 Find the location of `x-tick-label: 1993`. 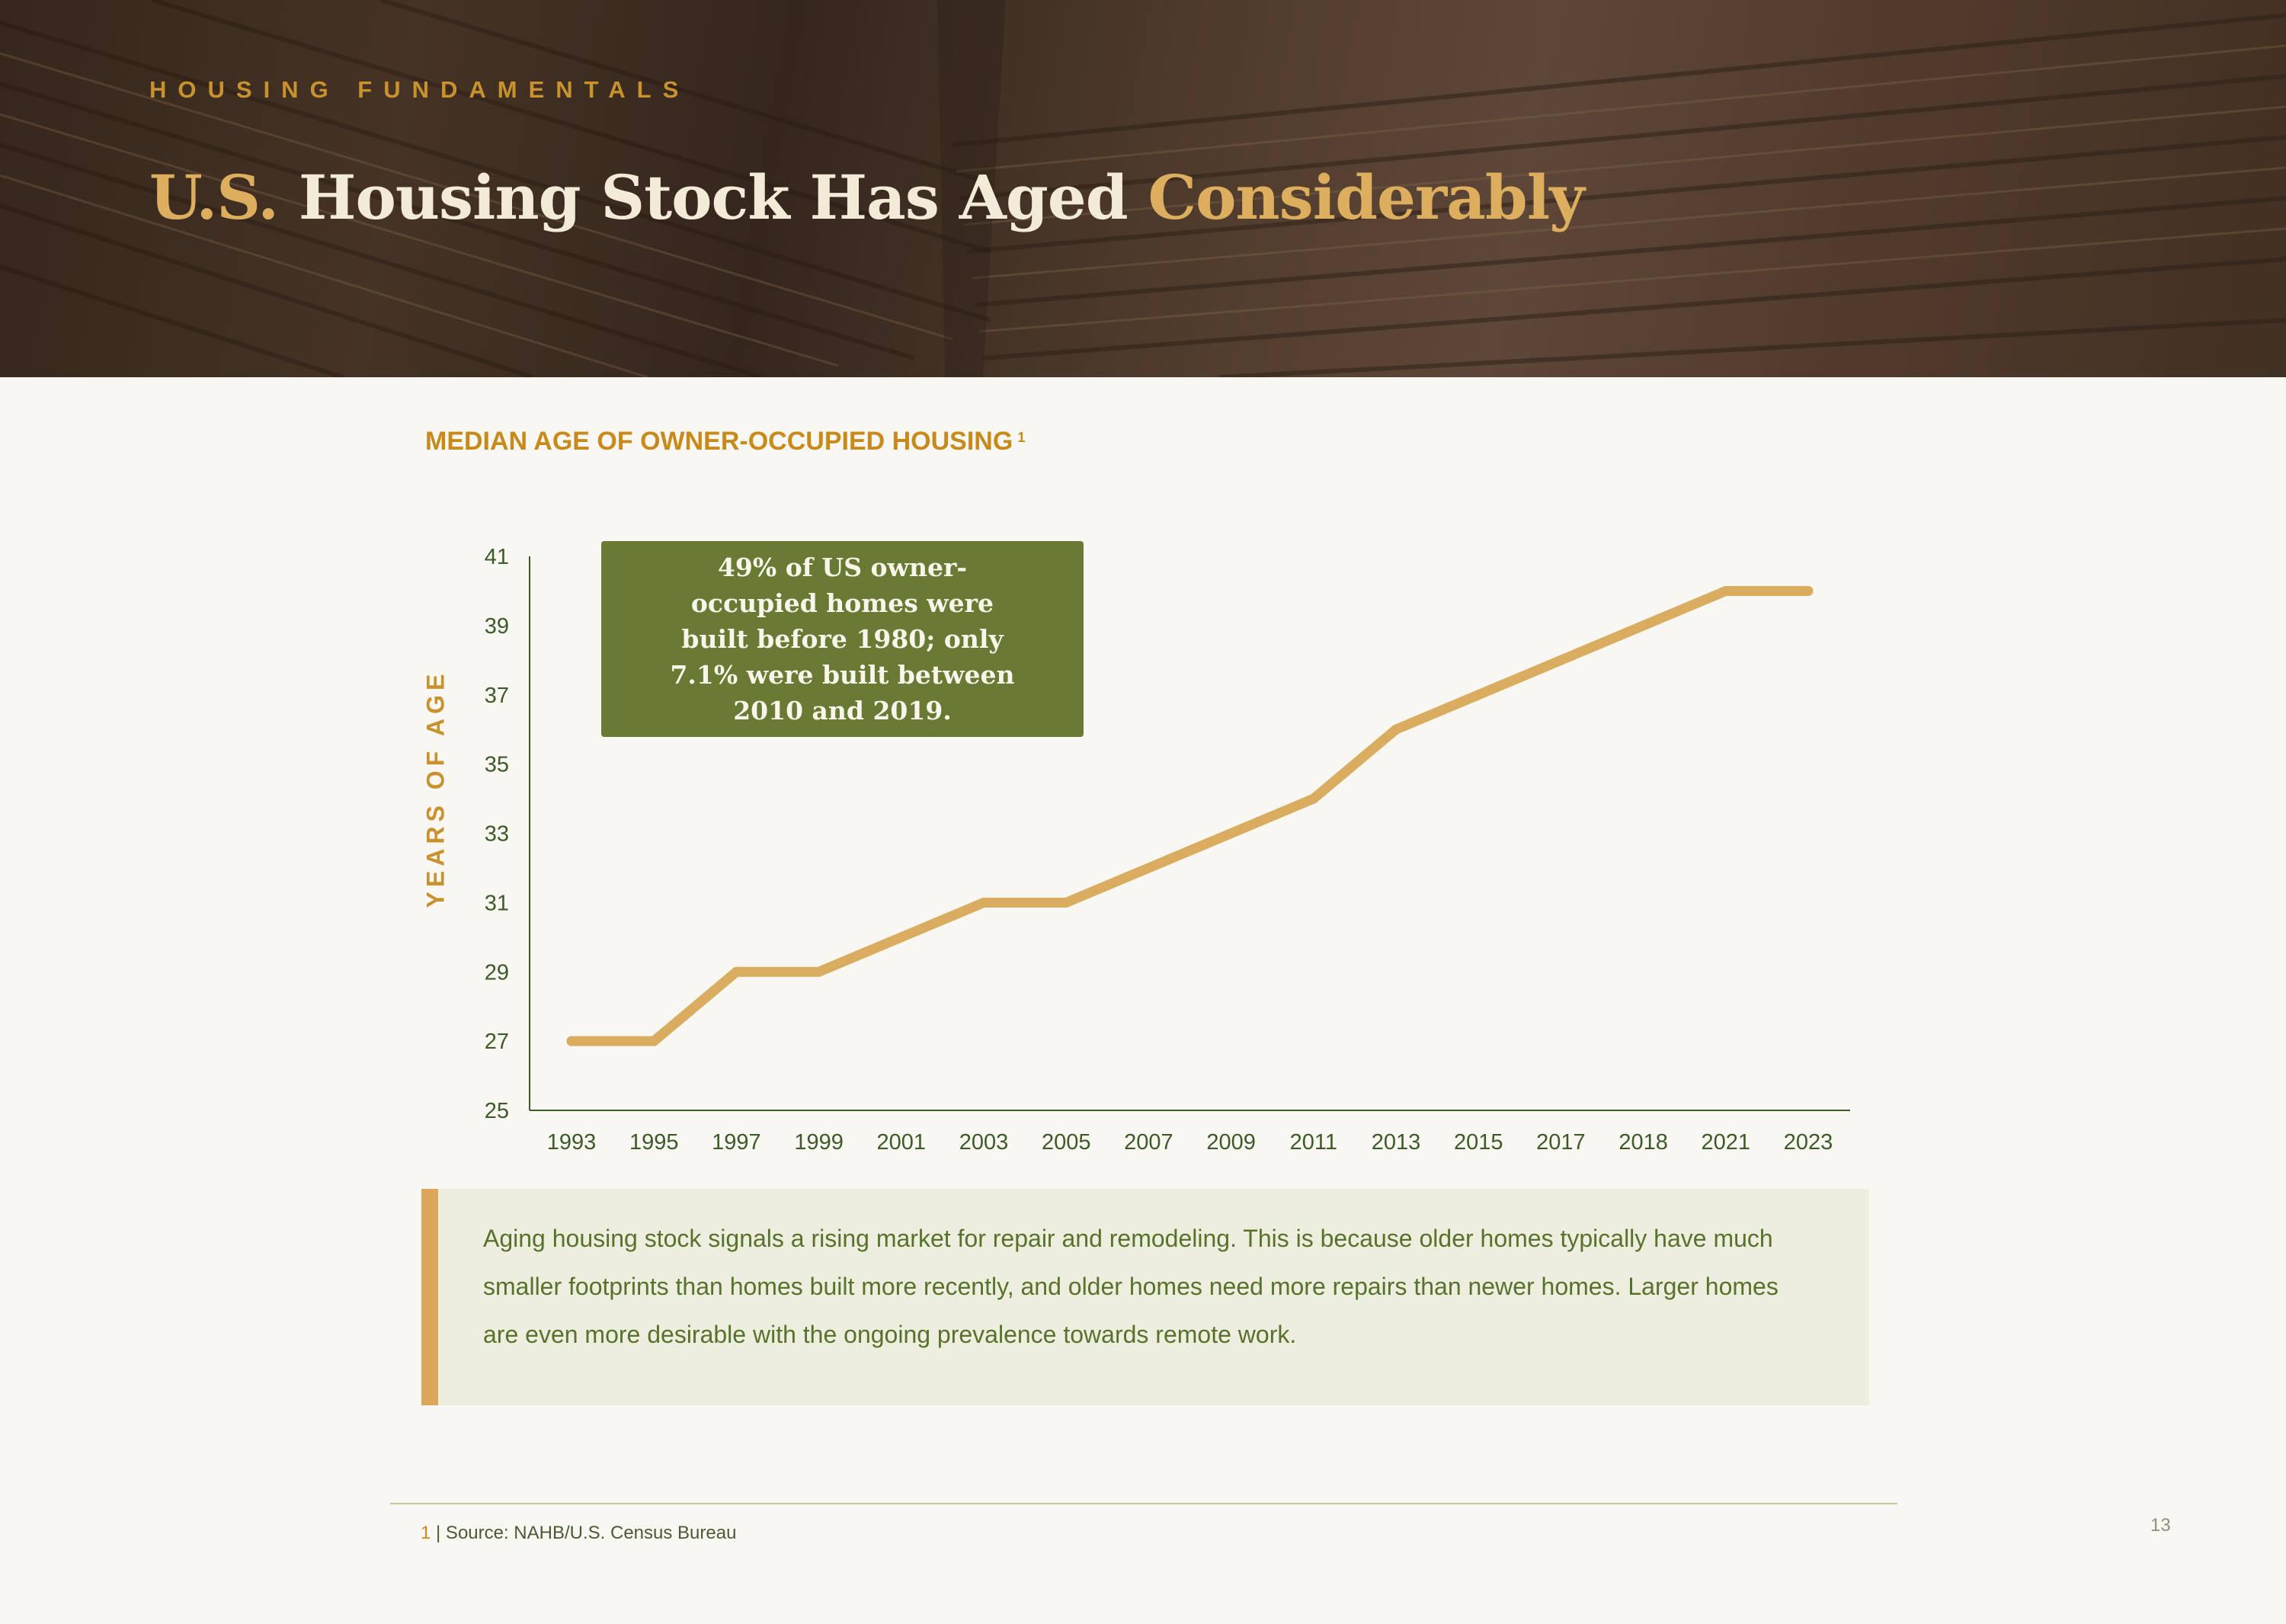

x-tick-label: 1993 is located at coordinates (572, 1142).